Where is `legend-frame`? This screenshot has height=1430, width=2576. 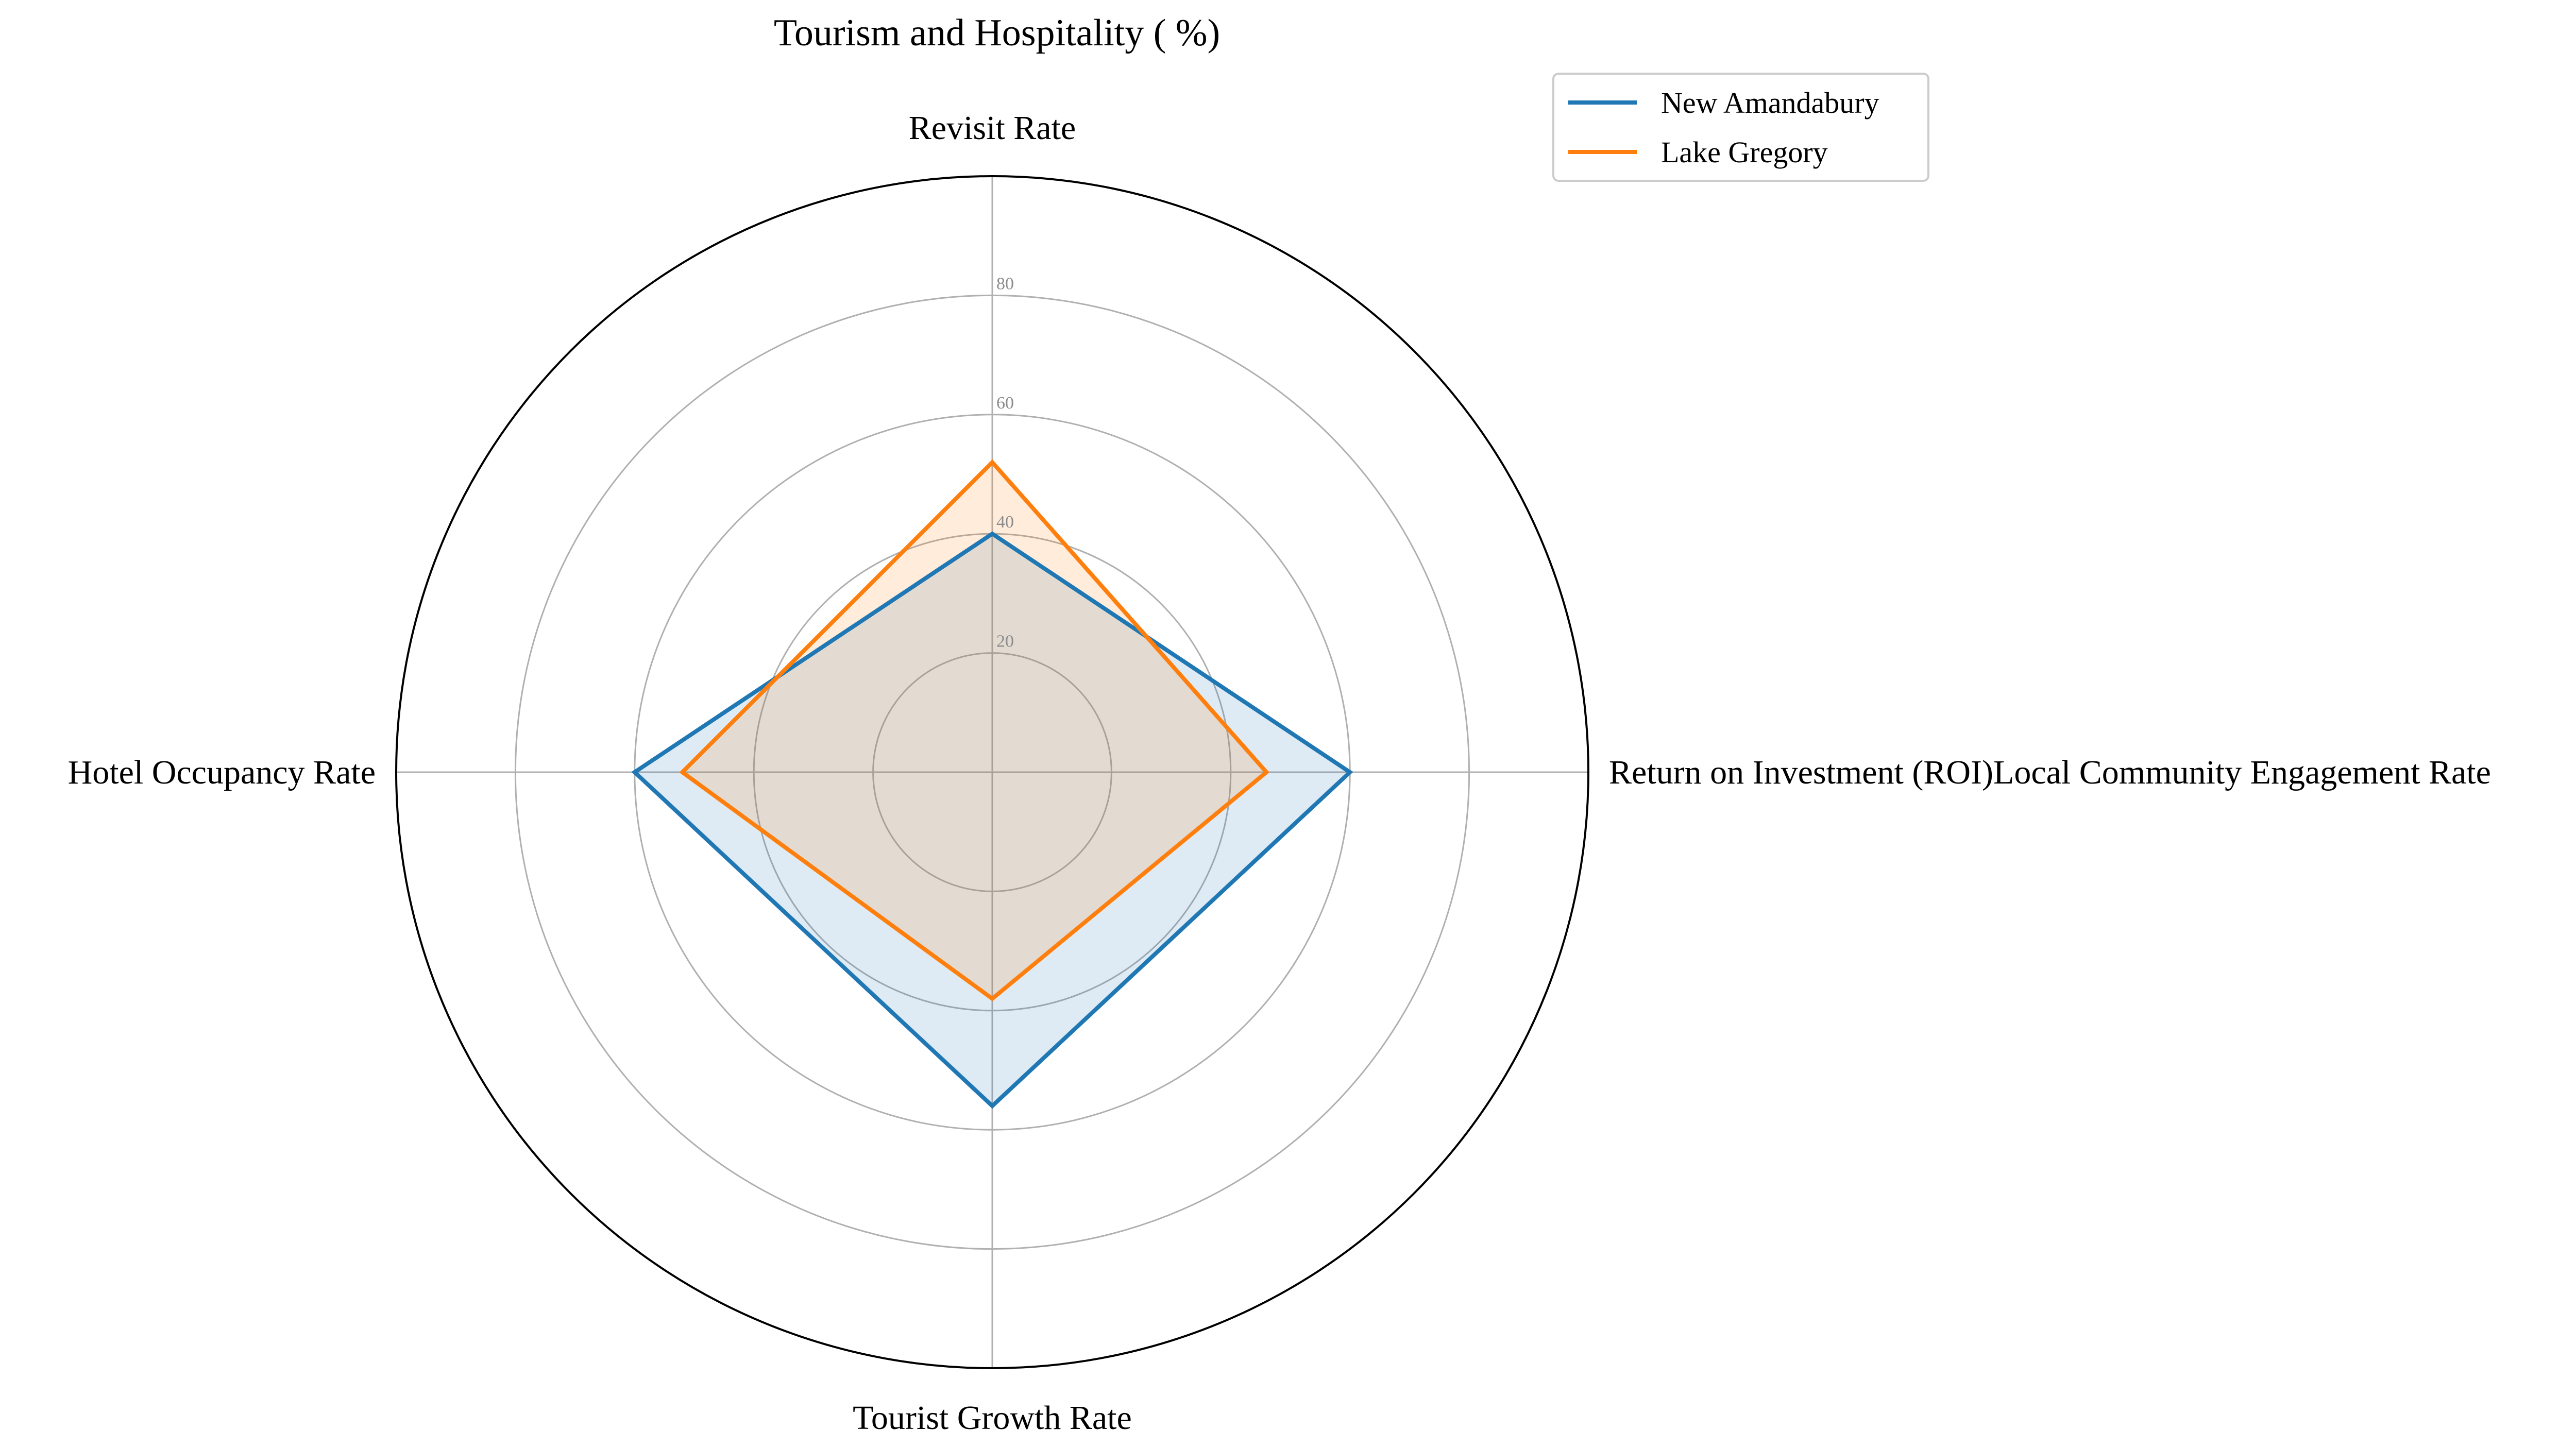 legend-frame is located at coordinates (1740, 127).